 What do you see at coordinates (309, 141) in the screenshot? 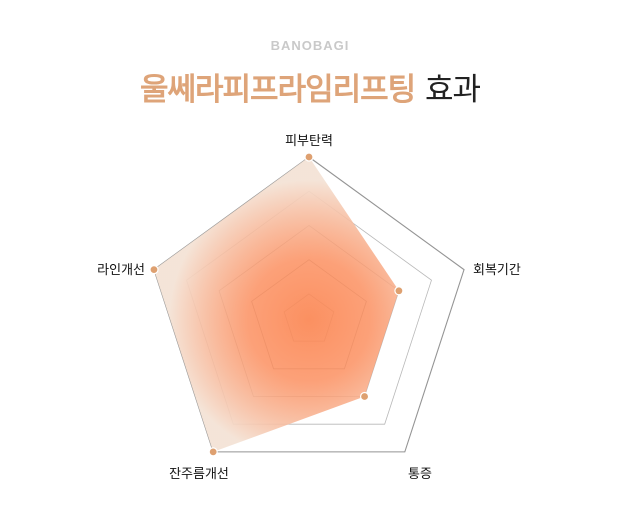
I see `axis-label: 피부탄력` at bounding box center [309, 141].